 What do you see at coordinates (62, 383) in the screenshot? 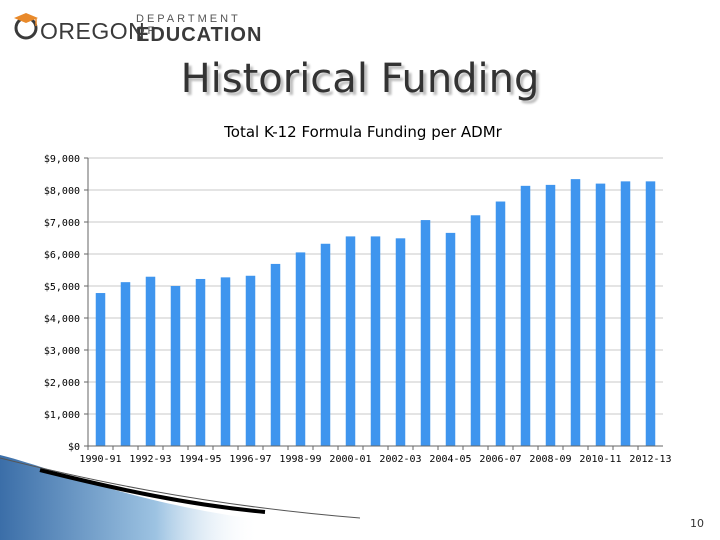
I see `y-tick-label: $2,000` at bounding box center [62, 383].